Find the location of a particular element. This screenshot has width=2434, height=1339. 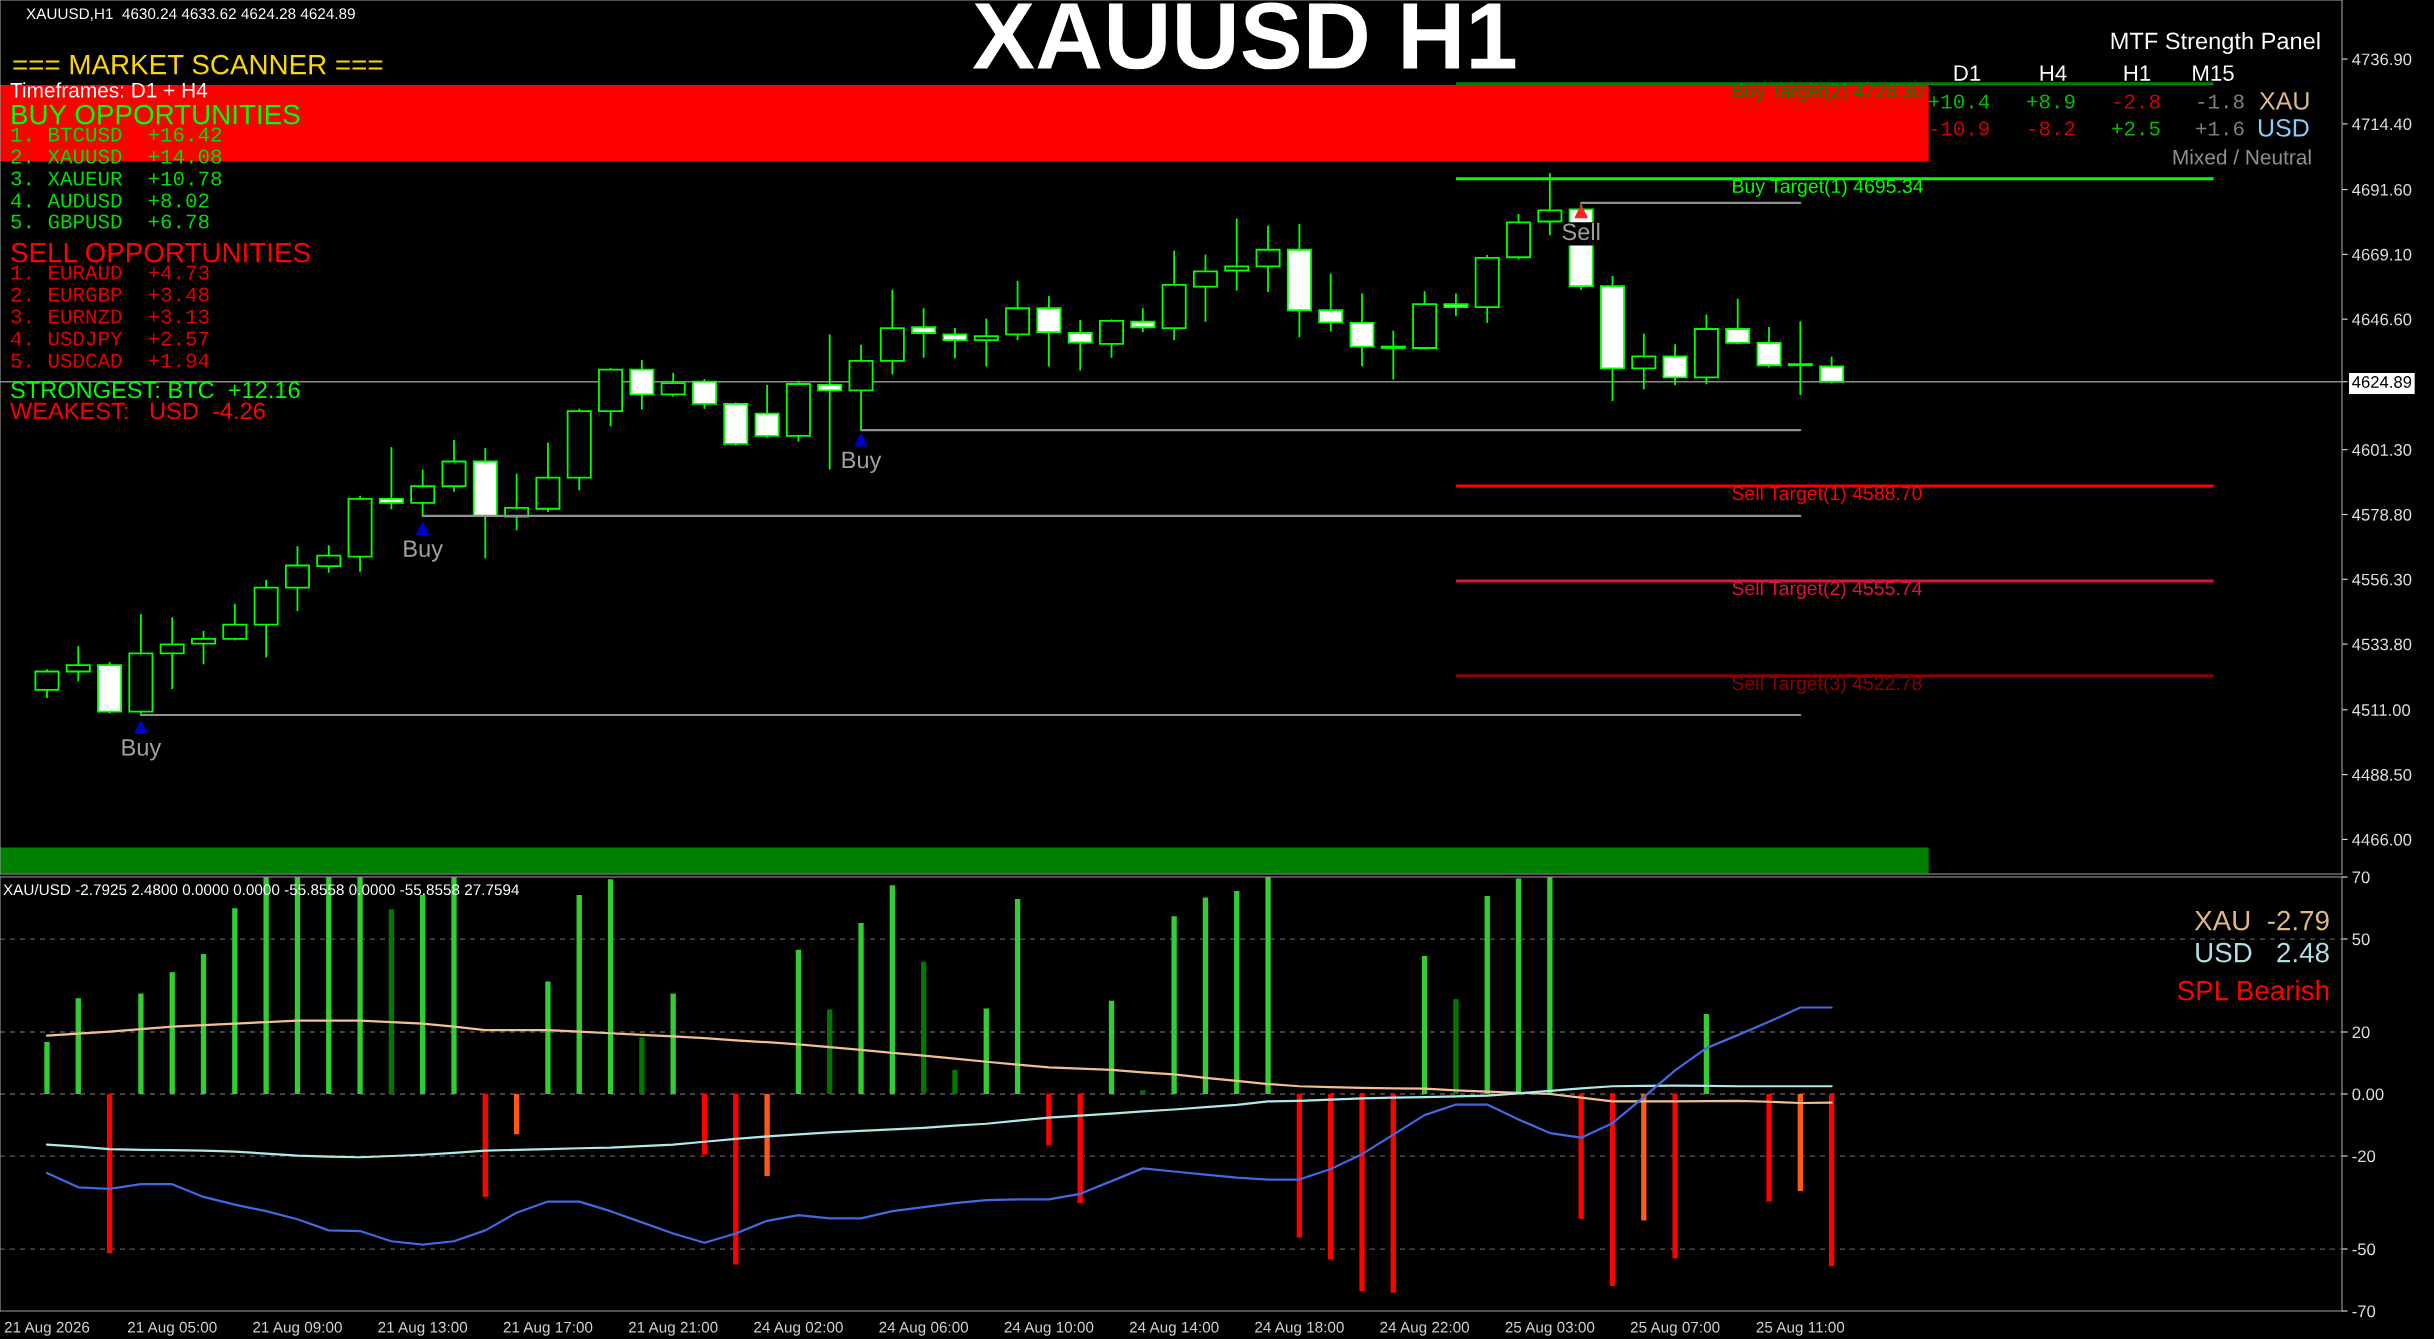

text: +1.6 is located at coordinates (2220, 128).